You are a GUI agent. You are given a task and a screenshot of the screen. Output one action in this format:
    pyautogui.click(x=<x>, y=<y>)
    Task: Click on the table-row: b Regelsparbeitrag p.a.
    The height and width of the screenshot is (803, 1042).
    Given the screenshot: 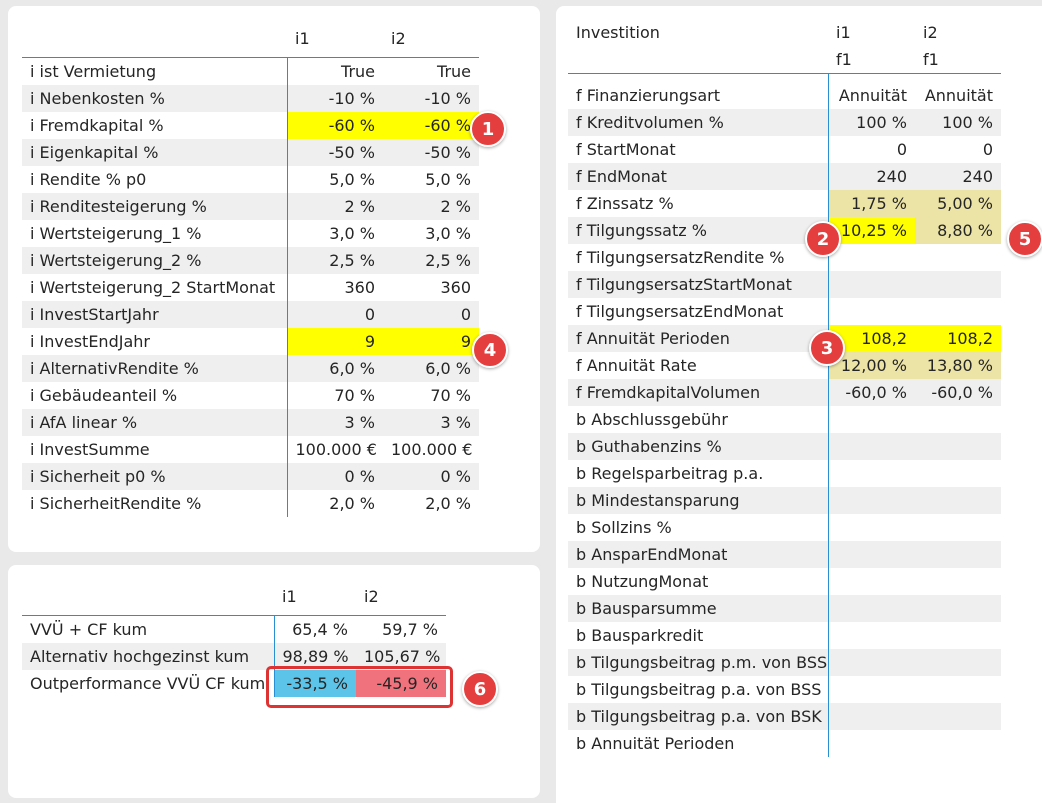 What is the action you would take?
    pyautogui.click(x=784, y=473)
    